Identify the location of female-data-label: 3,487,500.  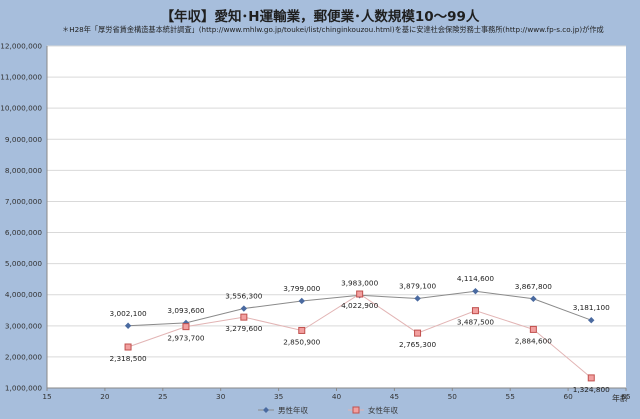
(475, 322).